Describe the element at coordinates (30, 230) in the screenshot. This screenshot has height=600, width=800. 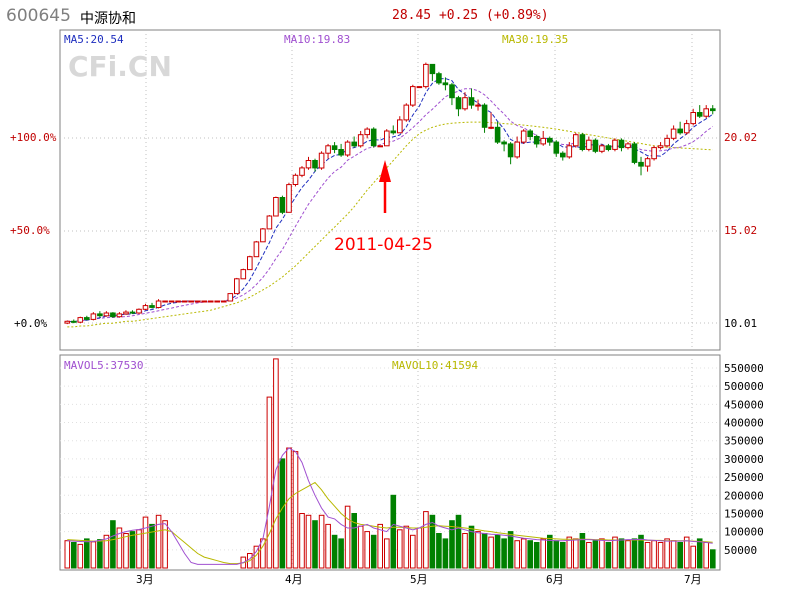
I see `left-tick-50: +50.0%` at that location.